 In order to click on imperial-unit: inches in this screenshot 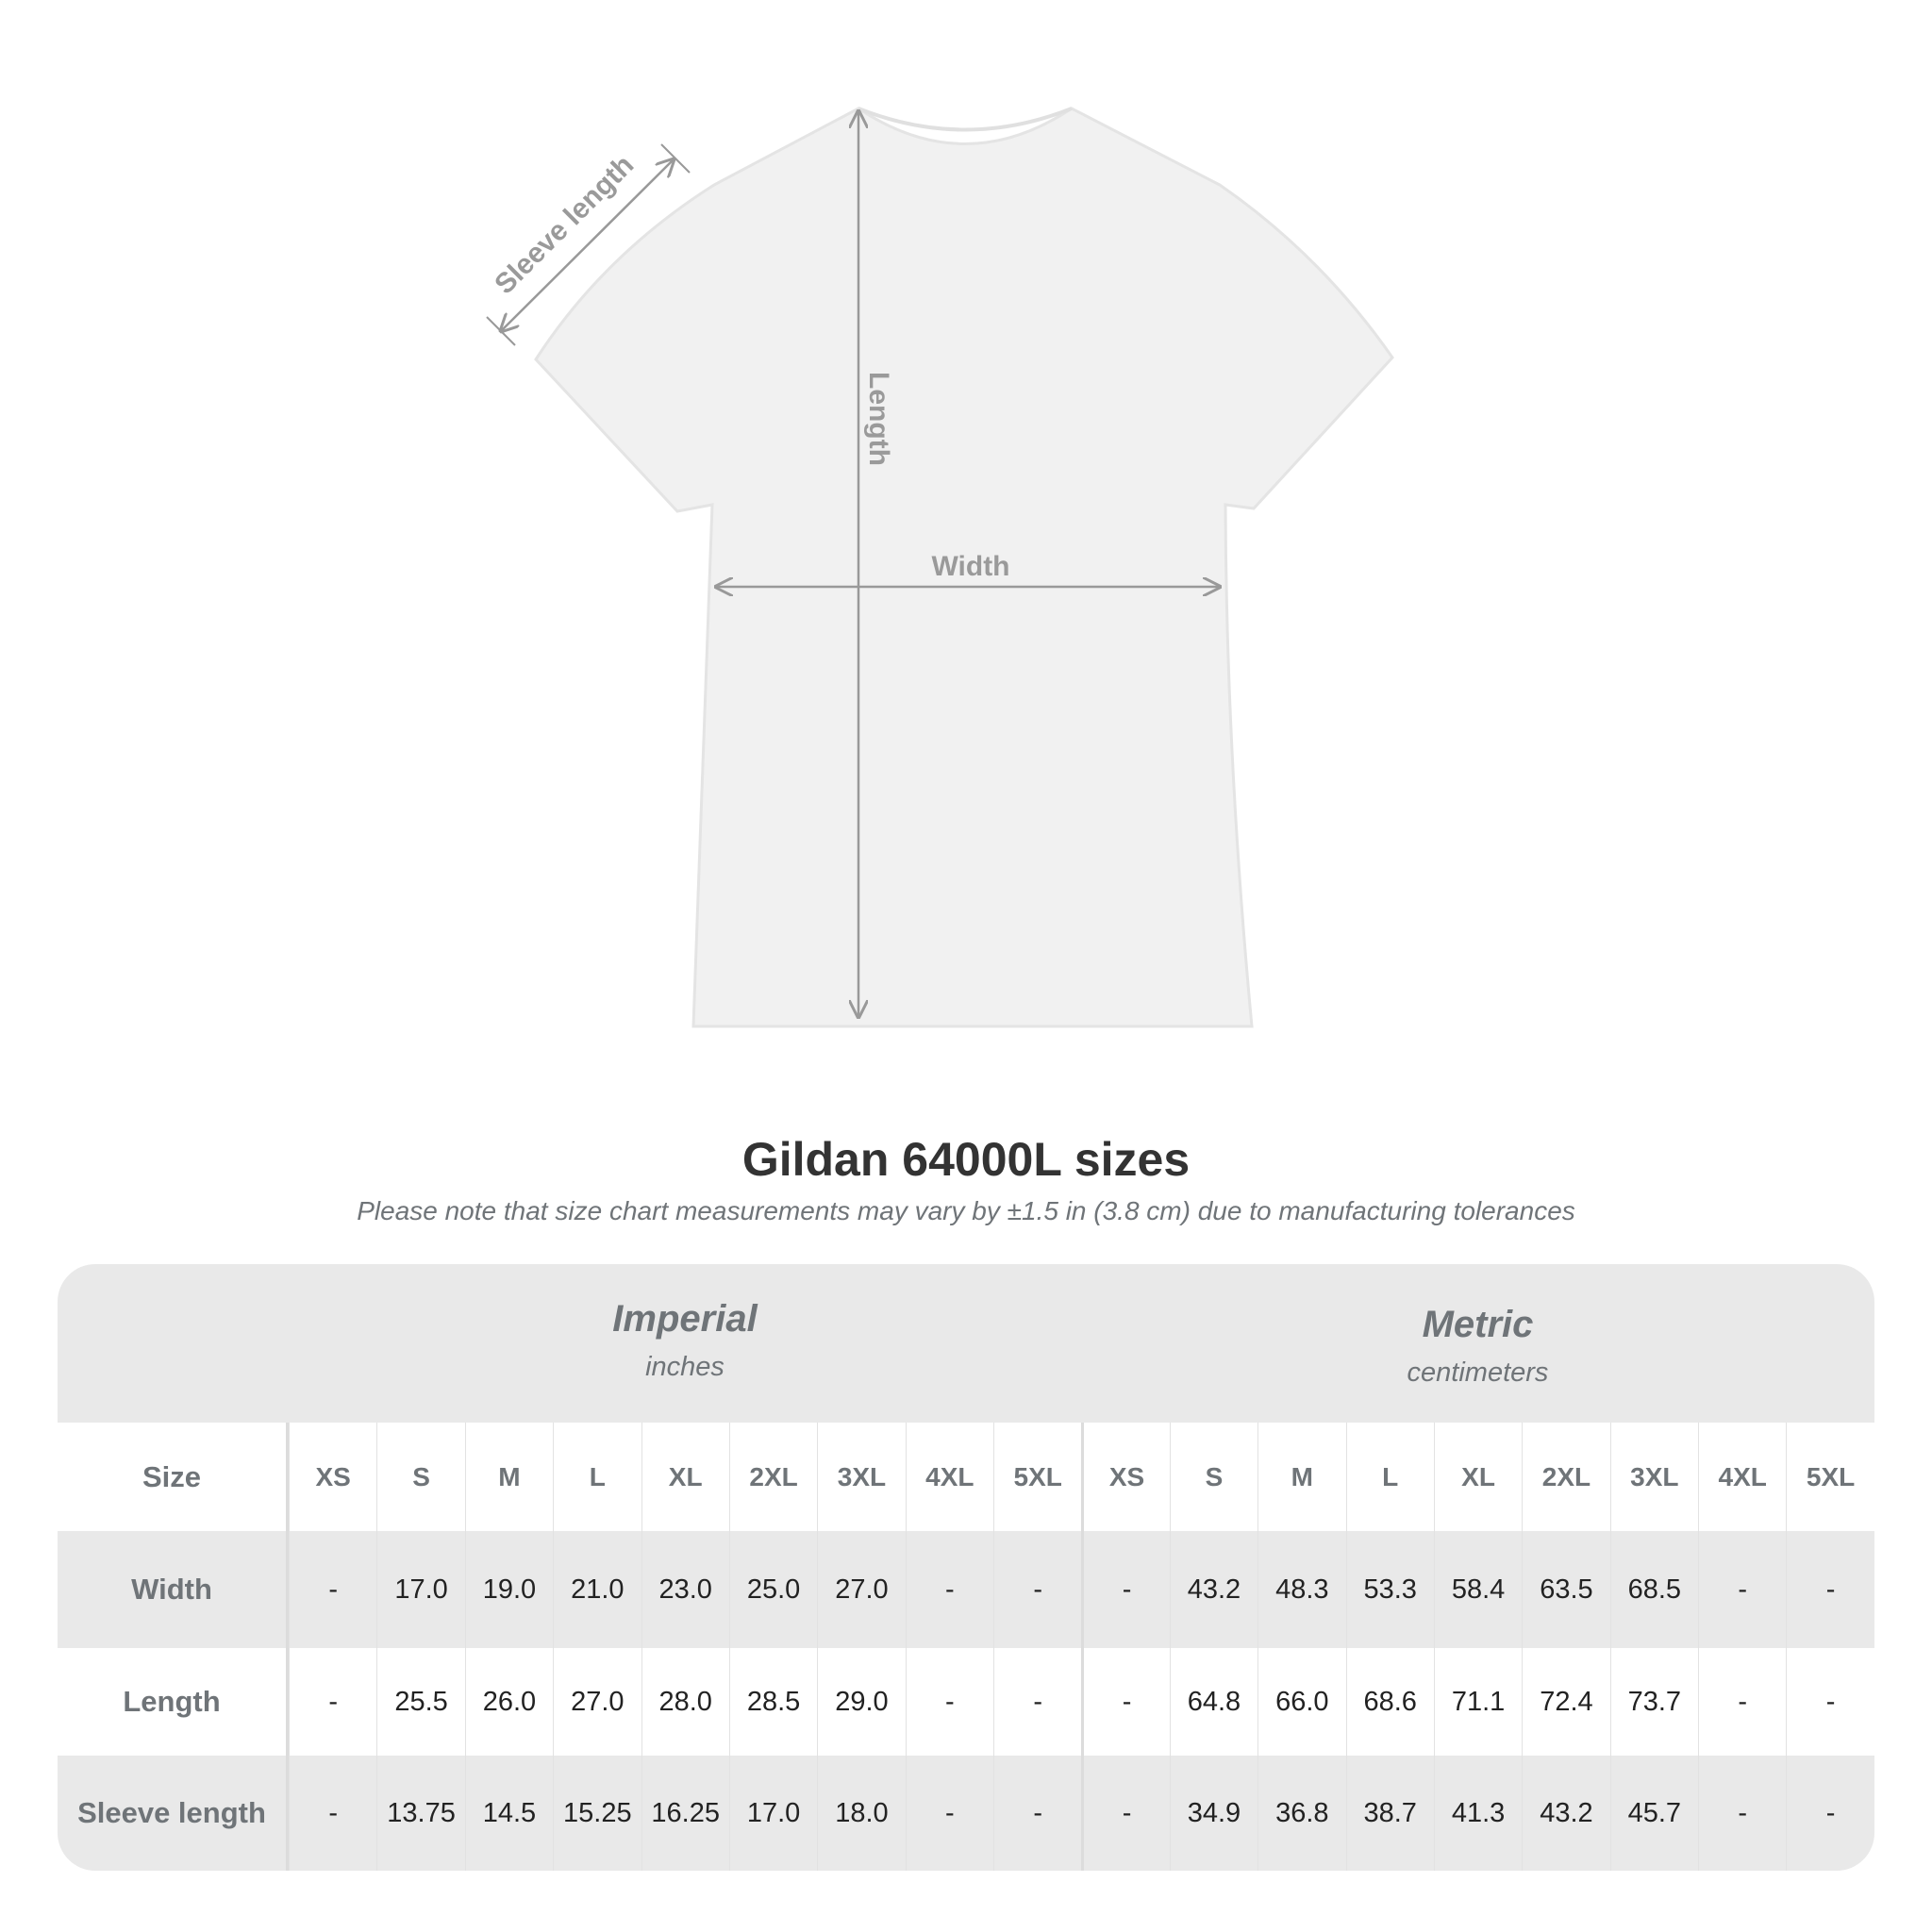, I will do `click(685, 1367)`.